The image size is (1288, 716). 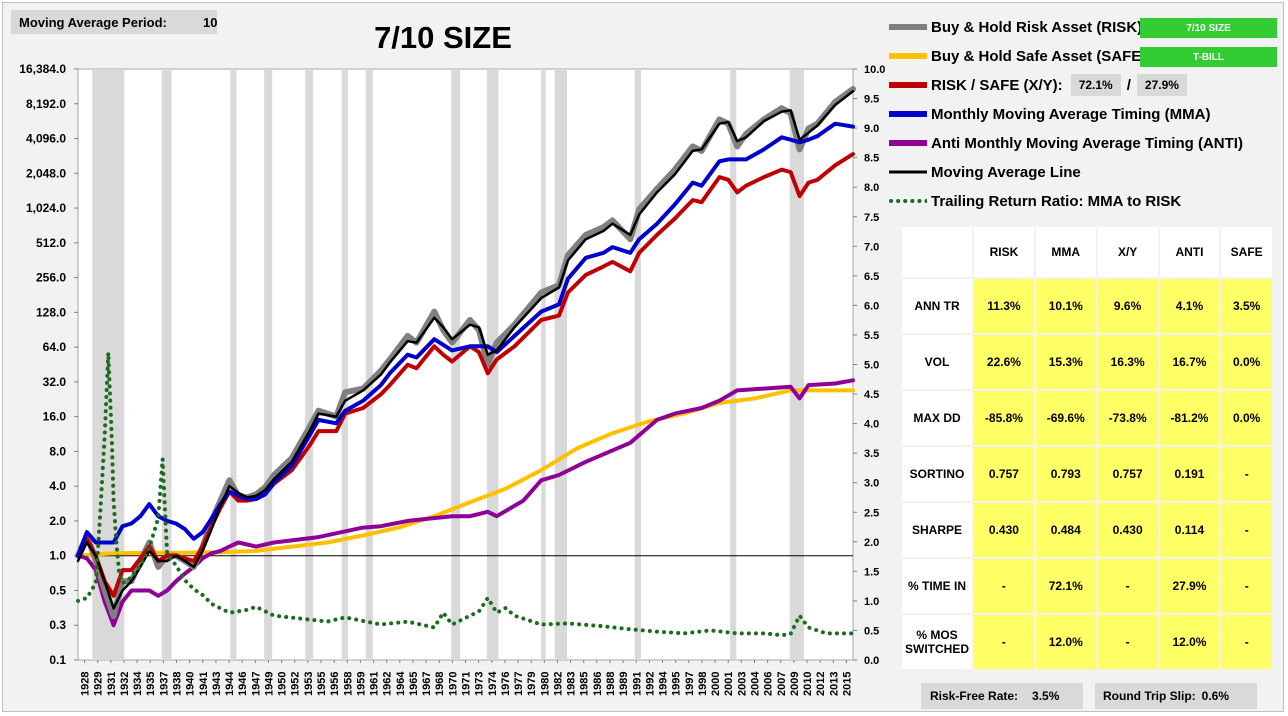 What do you see at coordinates (57, 625) in the screenshot?
I see `left-tick-label: 0.3` at bounding box center [57, 625].